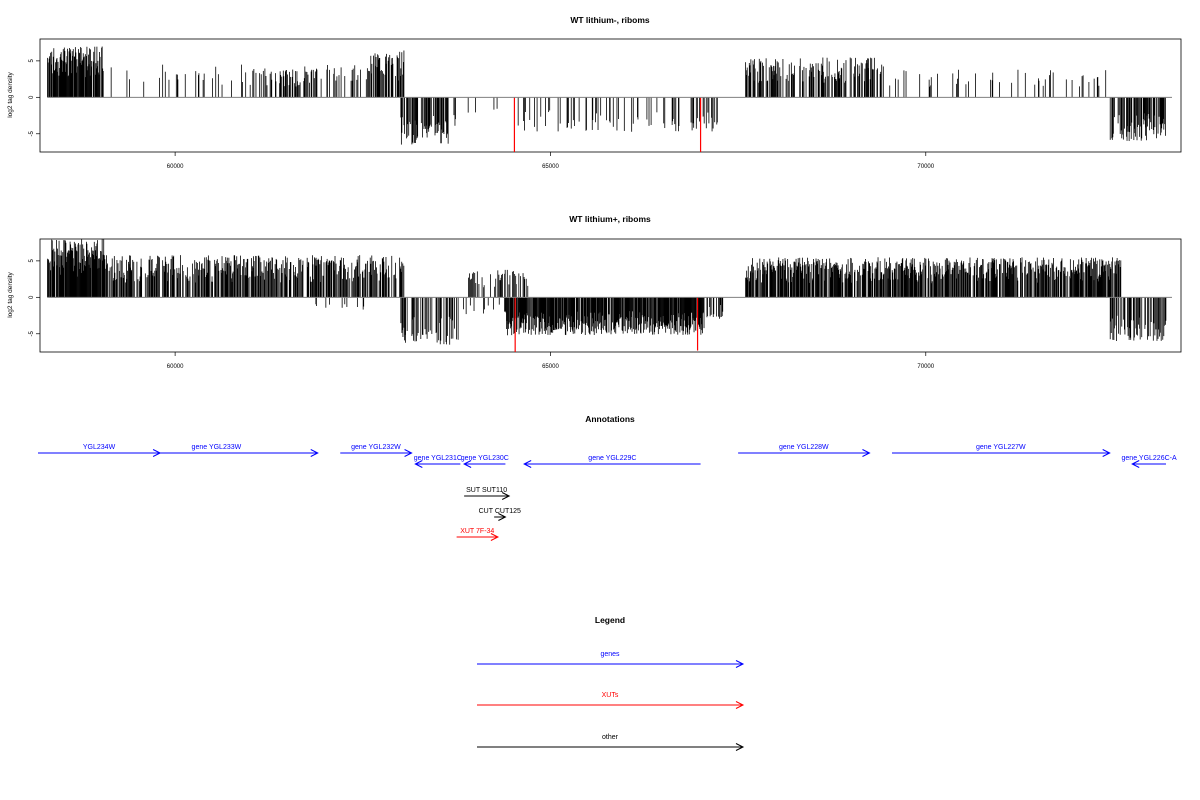  I want to click on feature-label: gene YGL232W, so click(376, 447).